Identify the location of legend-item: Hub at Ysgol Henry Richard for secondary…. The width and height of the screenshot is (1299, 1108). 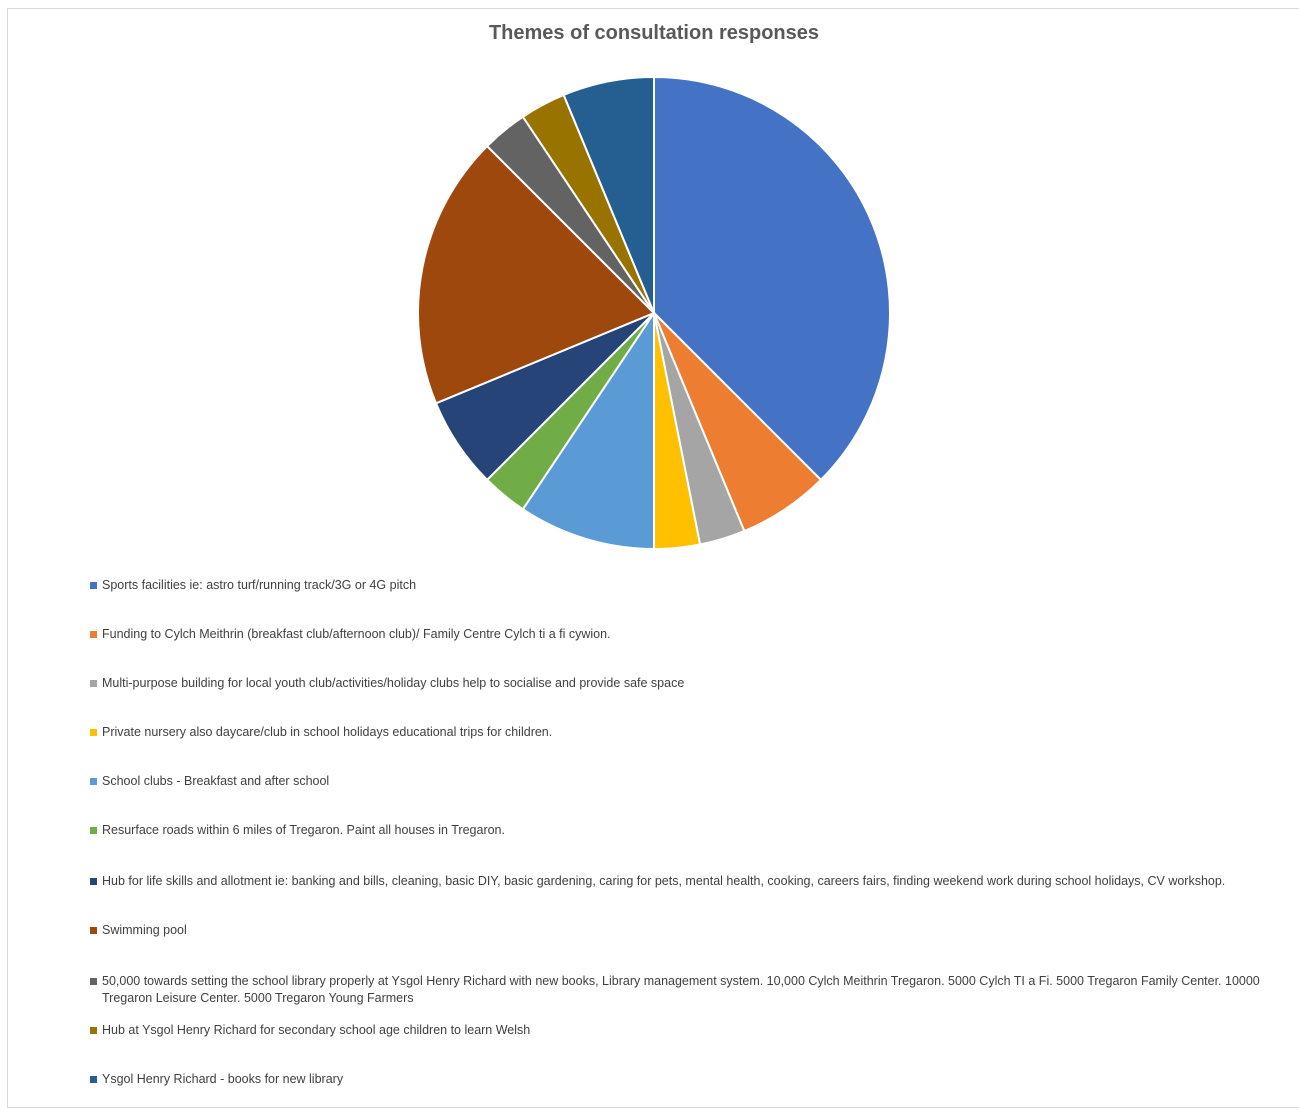
(675, 1030).